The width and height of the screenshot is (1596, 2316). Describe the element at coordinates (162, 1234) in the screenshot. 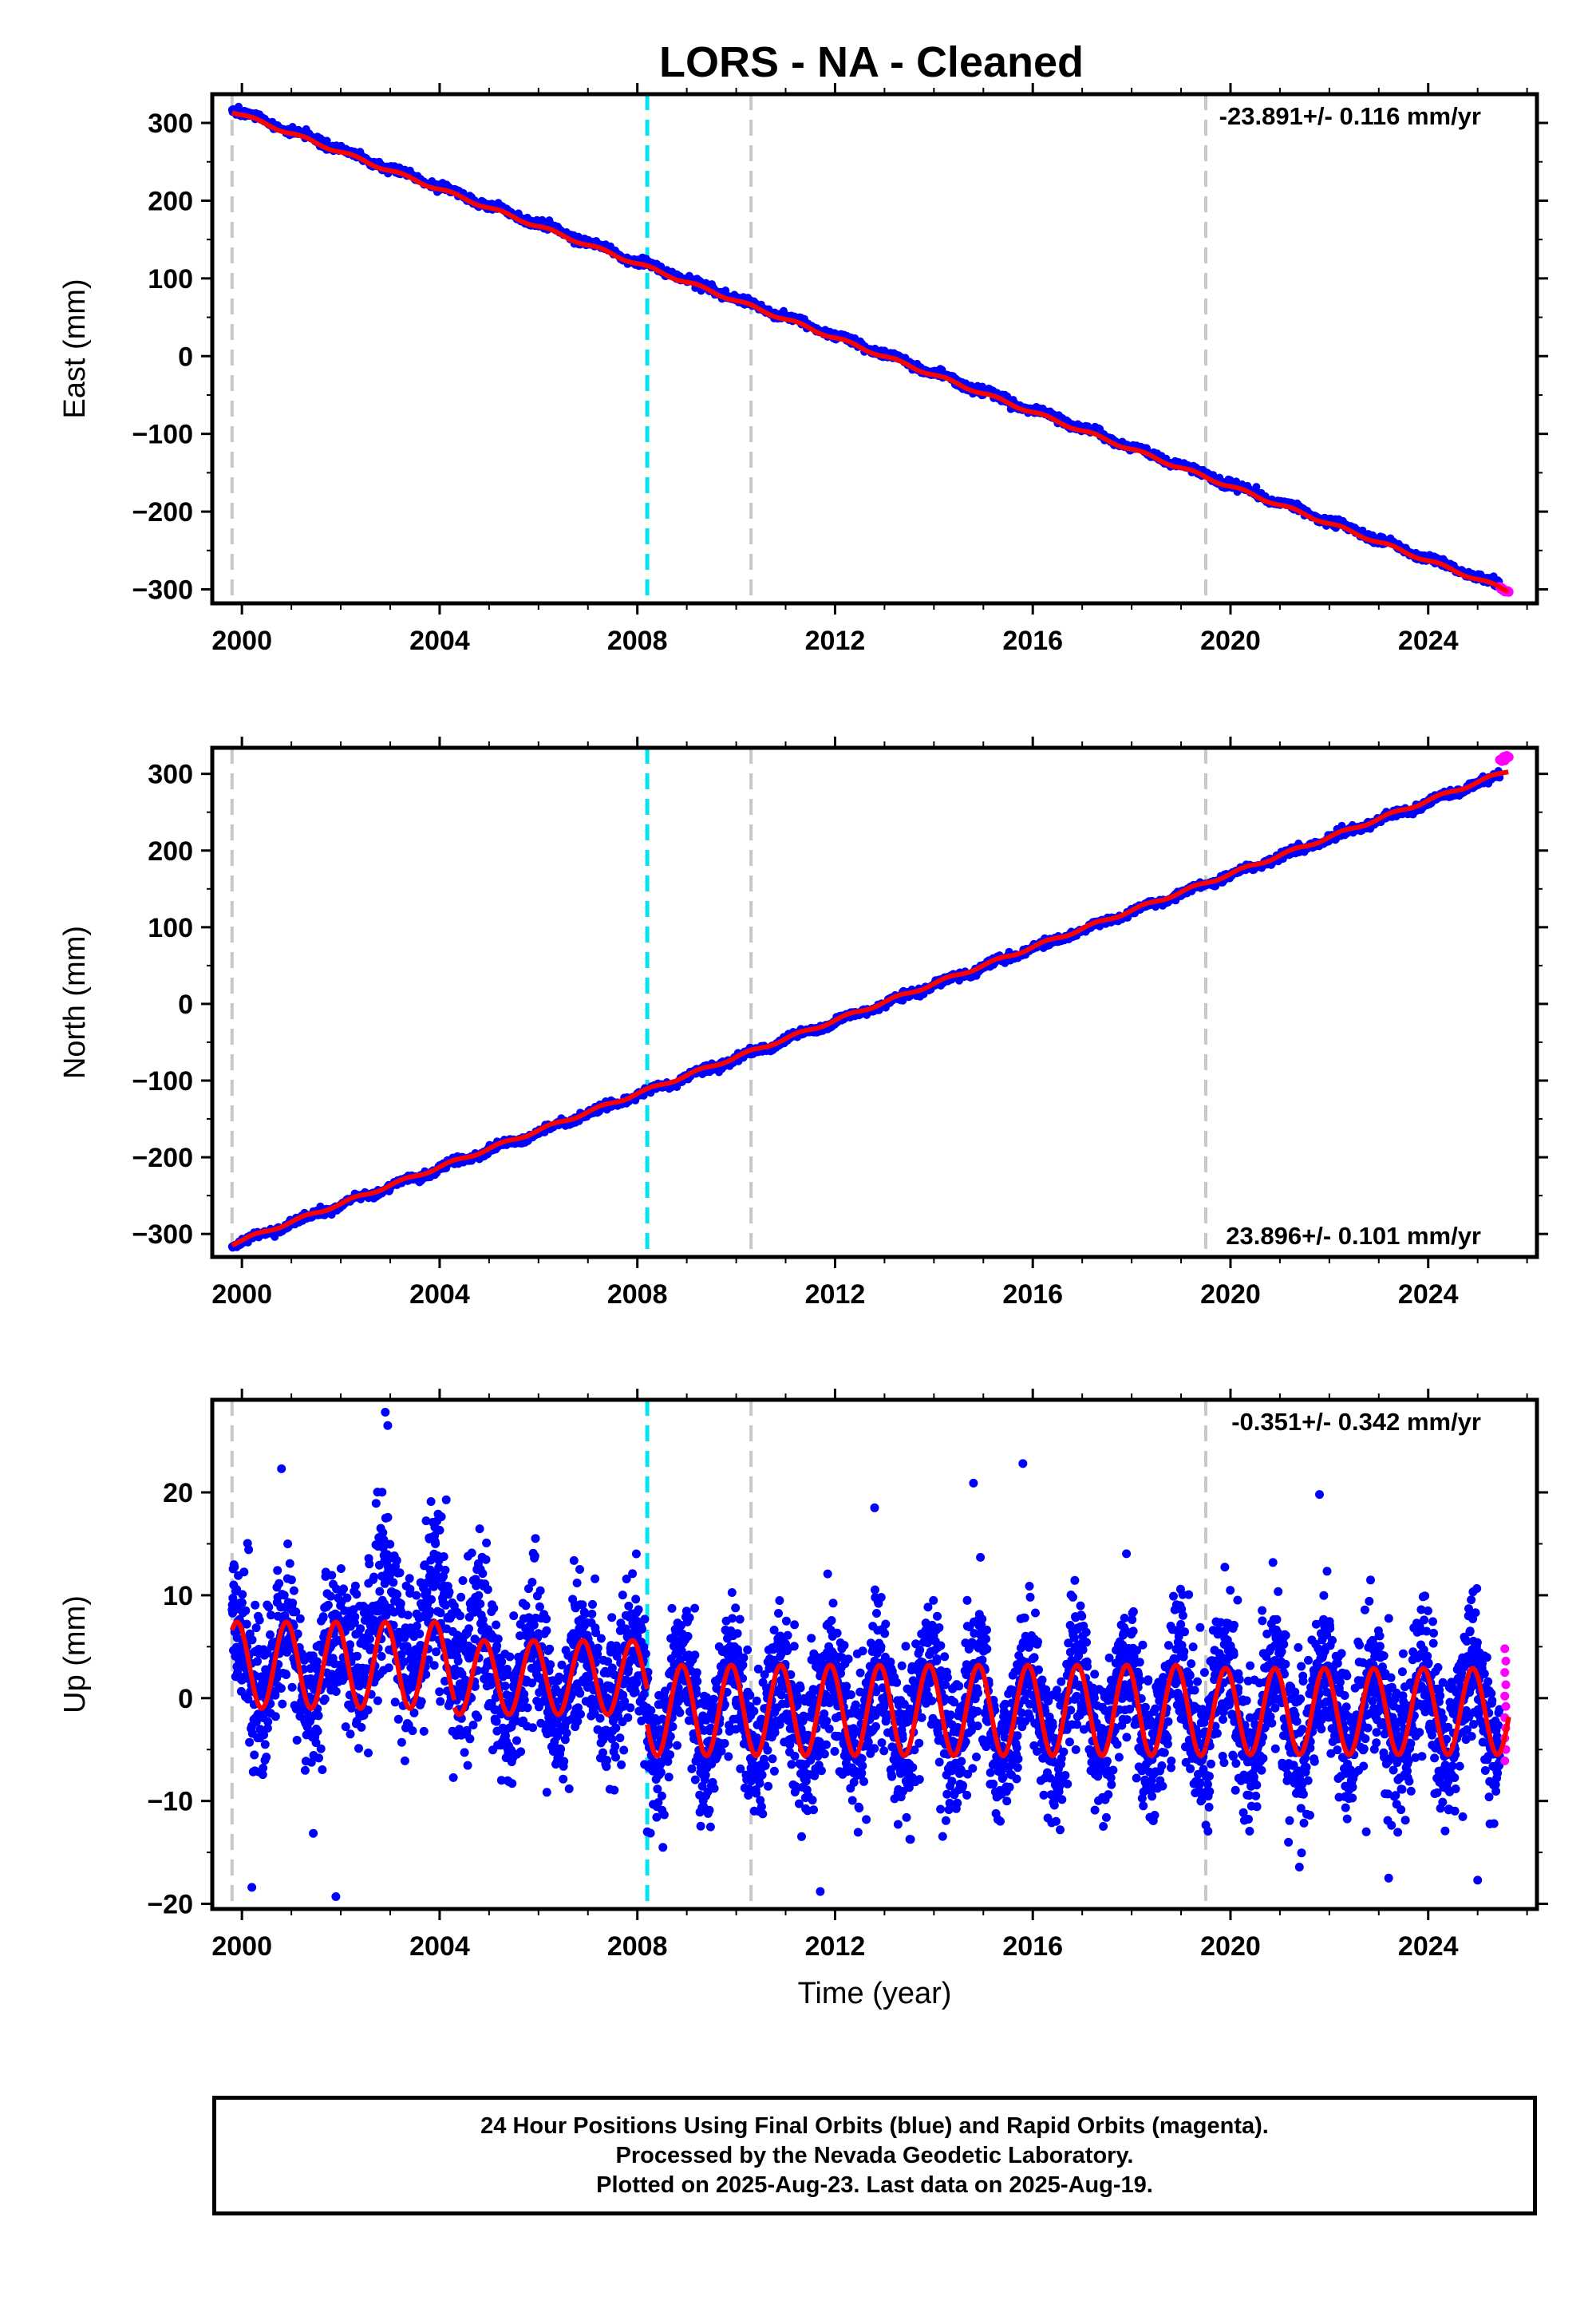

I see `north-ytick-label: −300` at that location.